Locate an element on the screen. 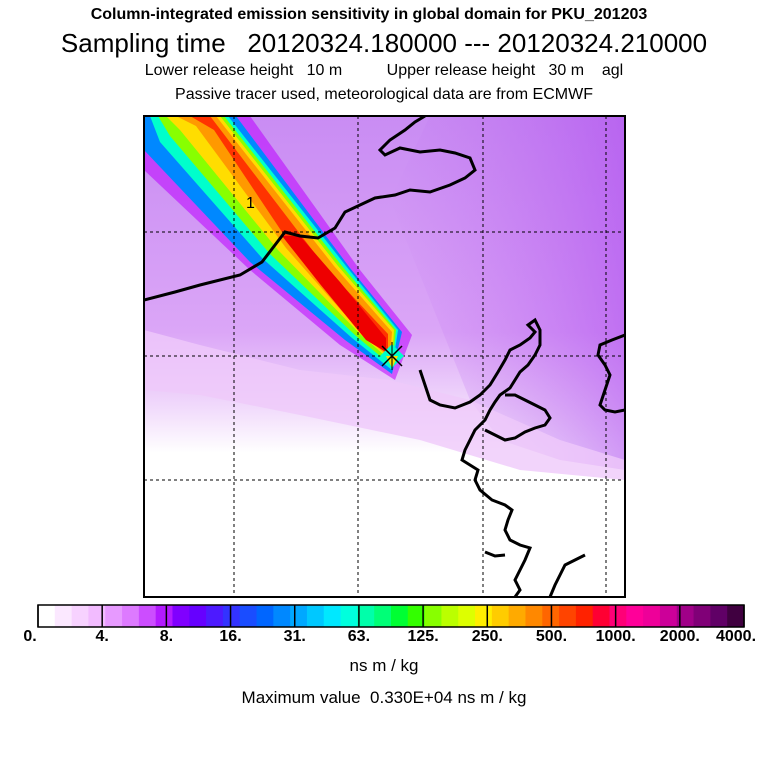  sensitivity-field-east is located at coordinates (507, 293).